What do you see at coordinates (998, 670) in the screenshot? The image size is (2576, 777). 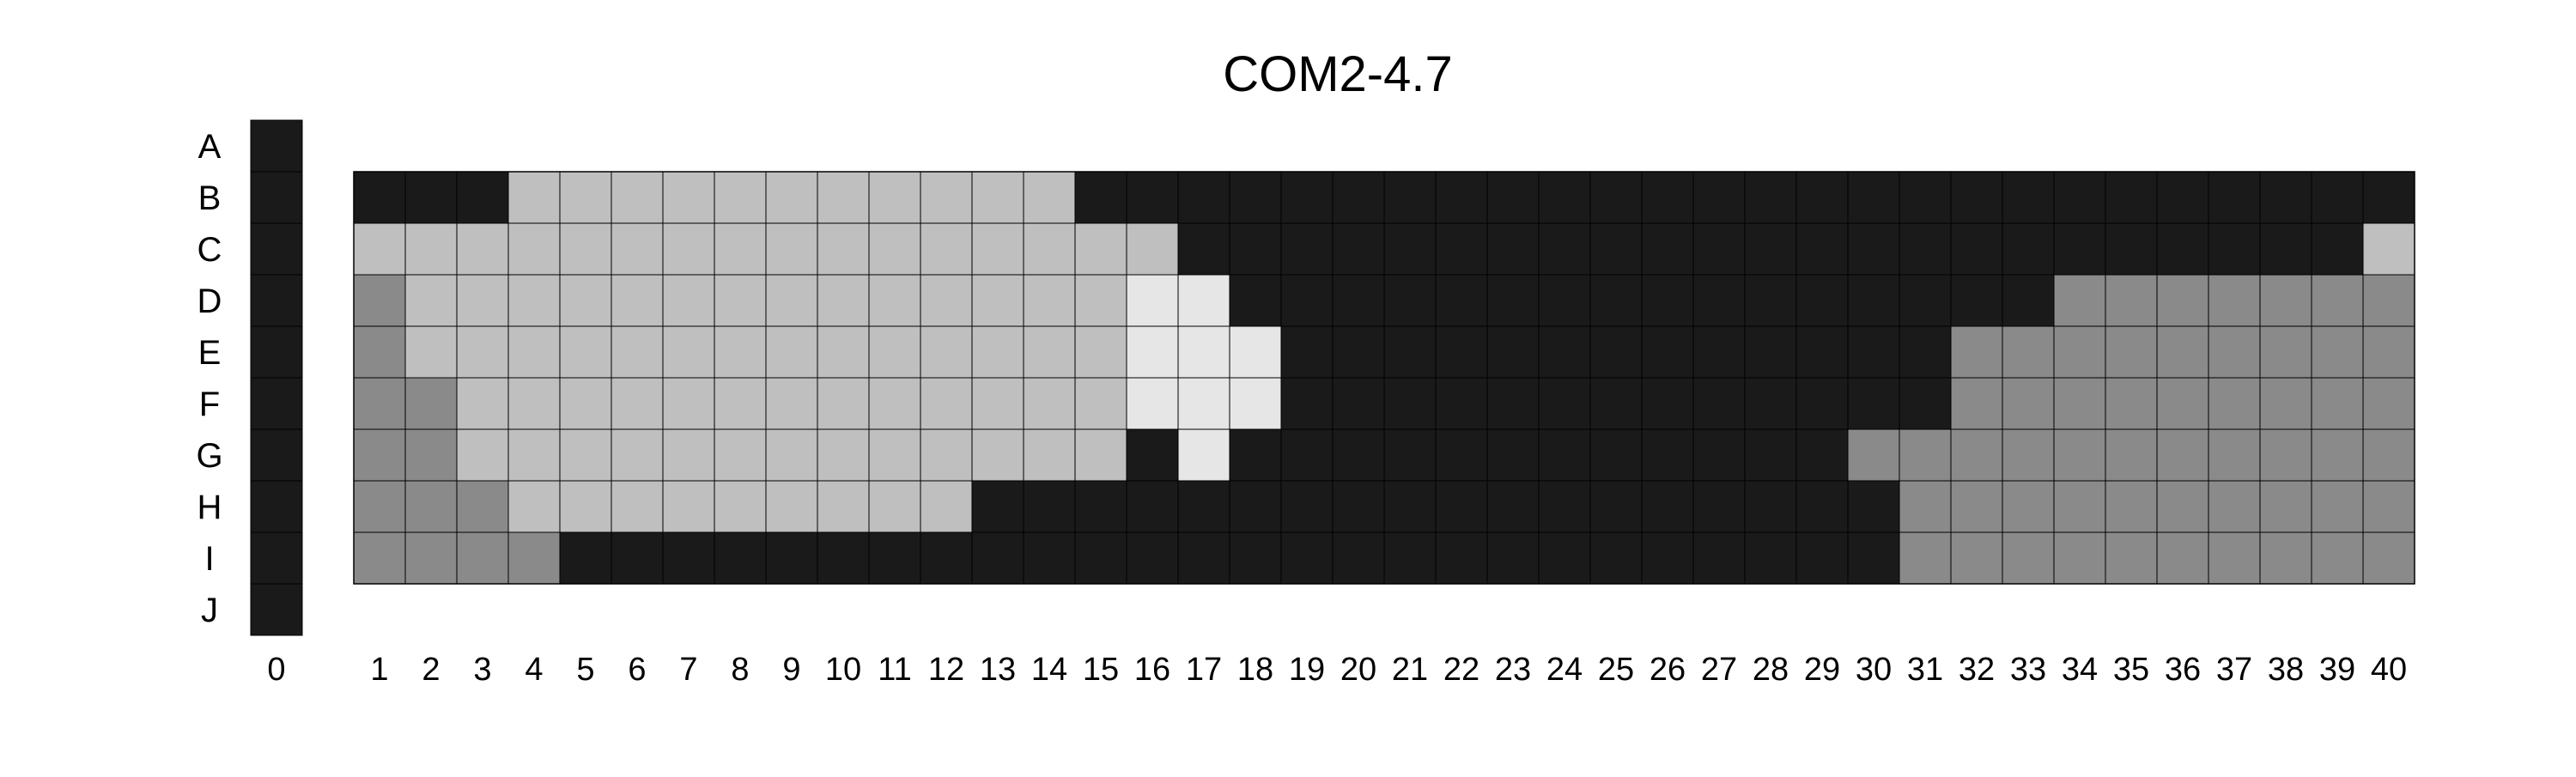 I see `column-label-13: 13` at bounding box center [998, 670].